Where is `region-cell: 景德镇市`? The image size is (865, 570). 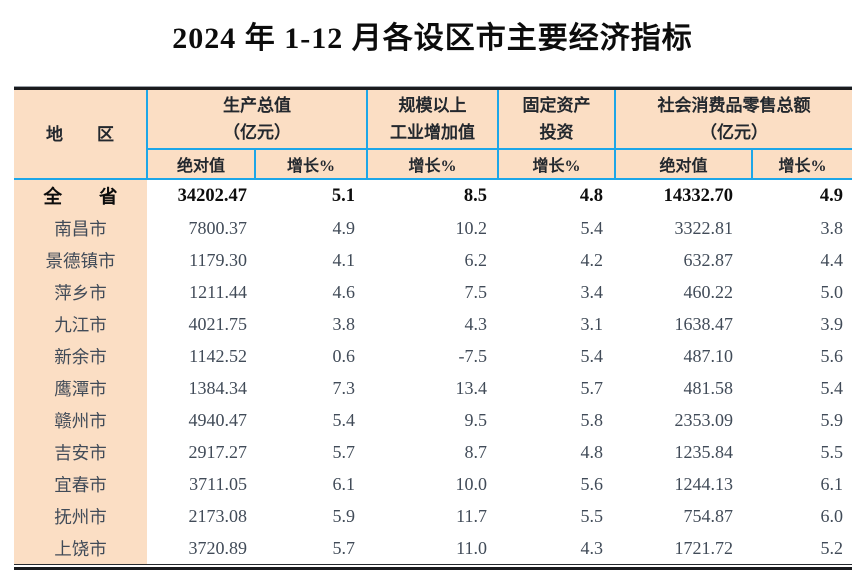 region-cell: 景德镇市 is located at coordinates (80, 260).